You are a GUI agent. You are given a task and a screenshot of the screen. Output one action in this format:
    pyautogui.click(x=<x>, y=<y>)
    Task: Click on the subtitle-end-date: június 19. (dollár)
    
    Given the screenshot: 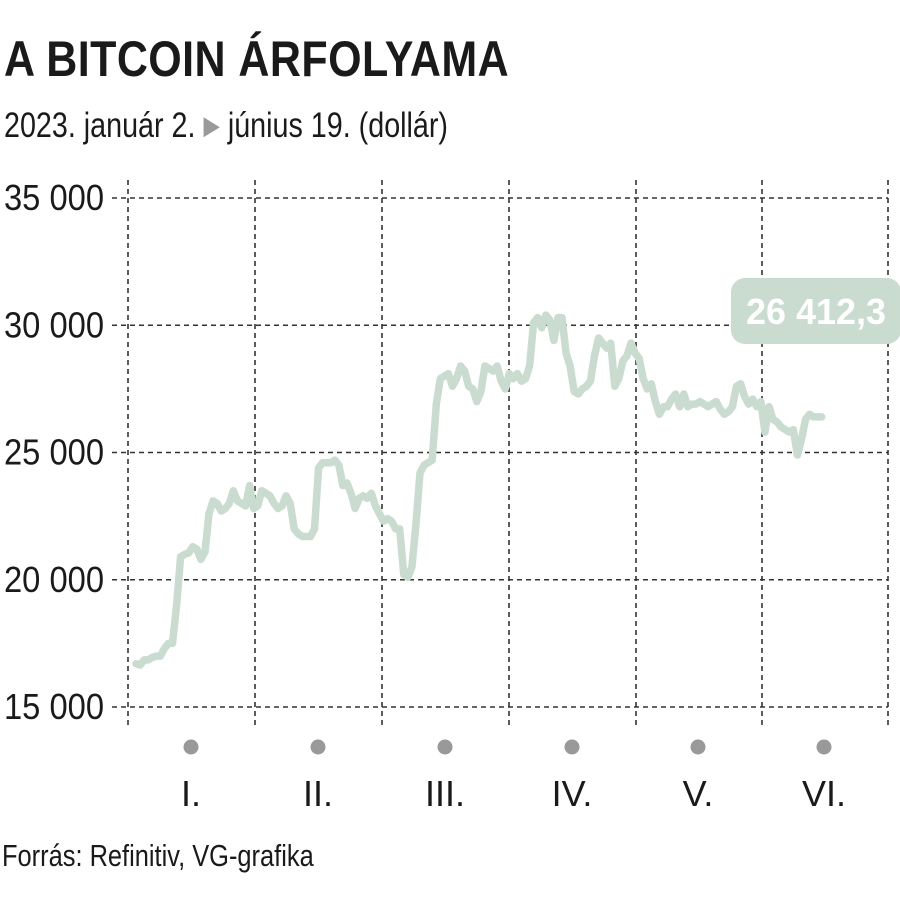 What is the action you would take?
    pyautogui.click(x=337, y=125)
    